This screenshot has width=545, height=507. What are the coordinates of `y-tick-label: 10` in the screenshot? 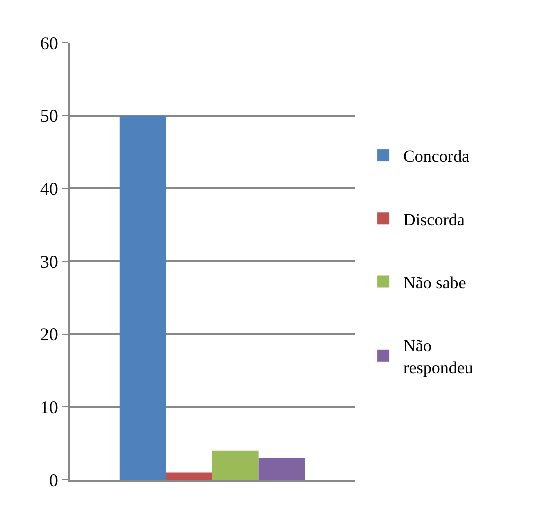 It's located at (49, 407).